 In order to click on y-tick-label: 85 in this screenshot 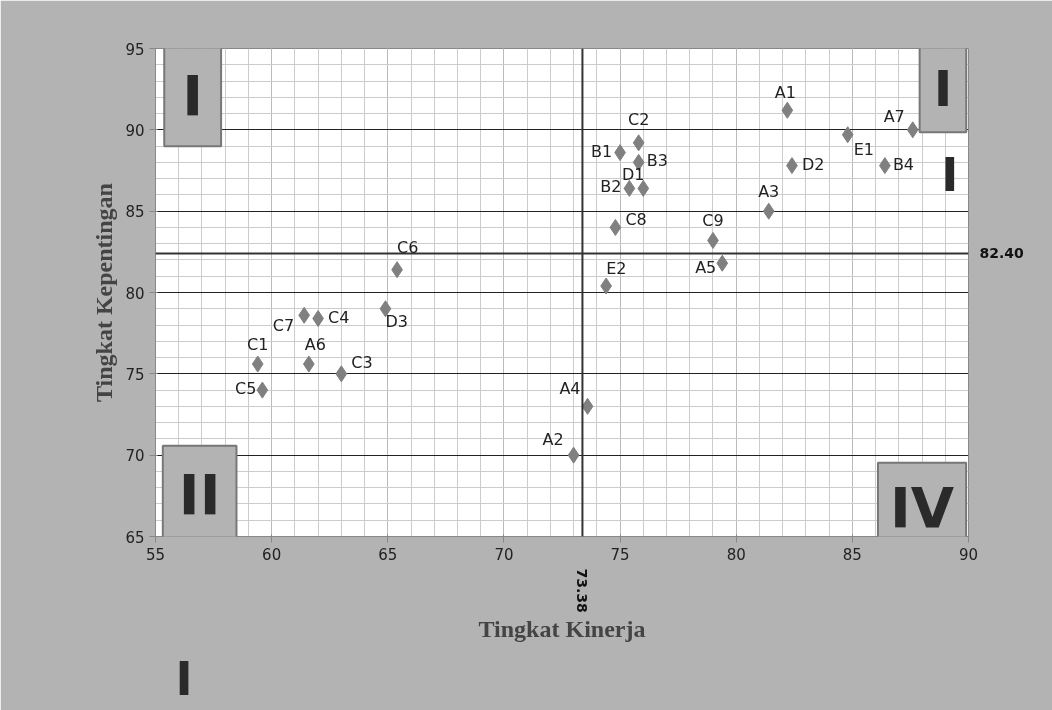, I will do `click(135, 212)`.